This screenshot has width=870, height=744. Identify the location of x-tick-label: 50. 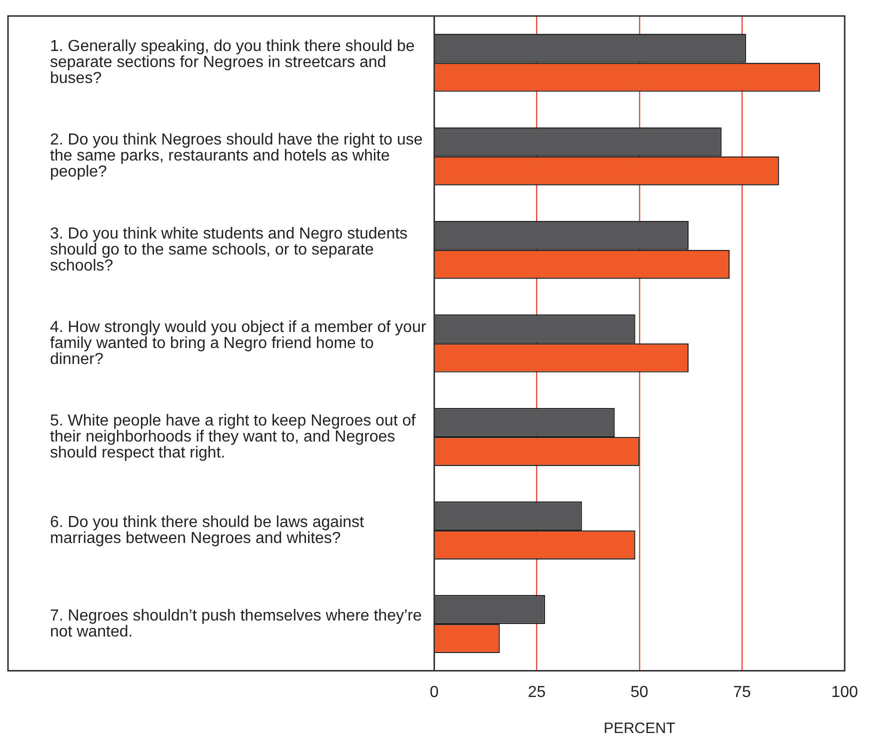
(639, 692).